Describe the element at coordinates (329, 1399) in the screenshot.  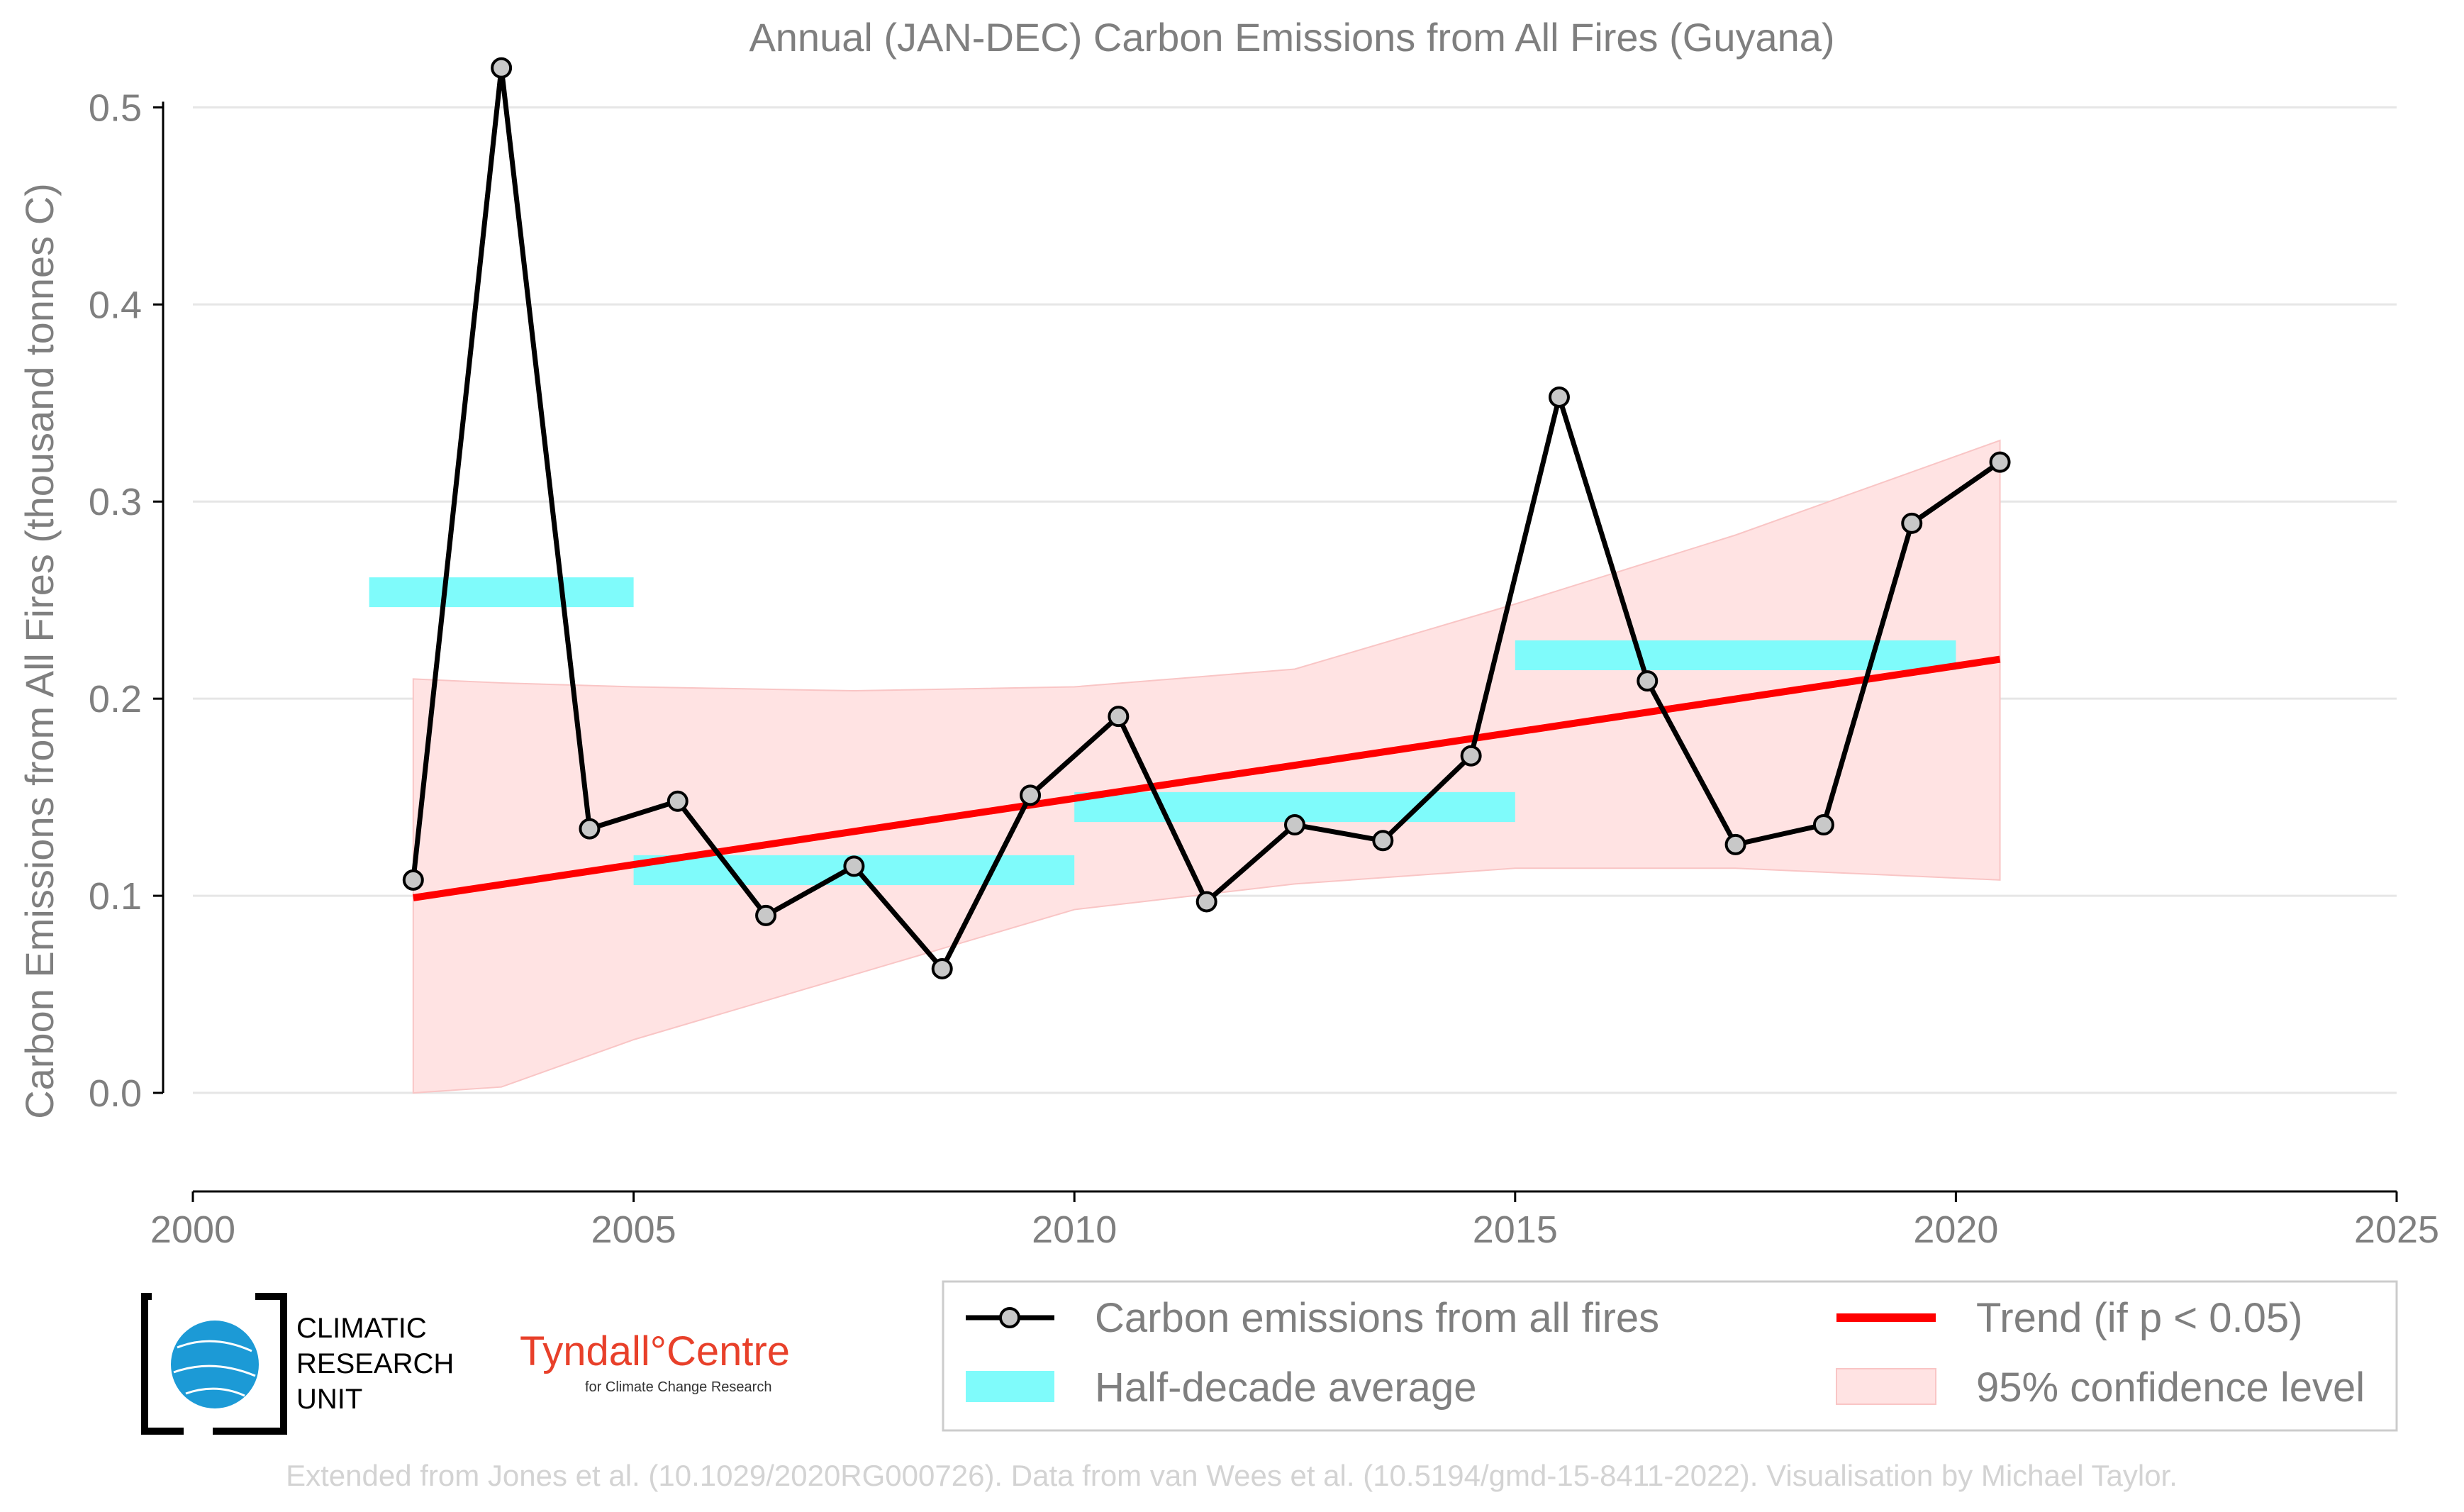
I see `cru-line-3: UNIT` at that location.